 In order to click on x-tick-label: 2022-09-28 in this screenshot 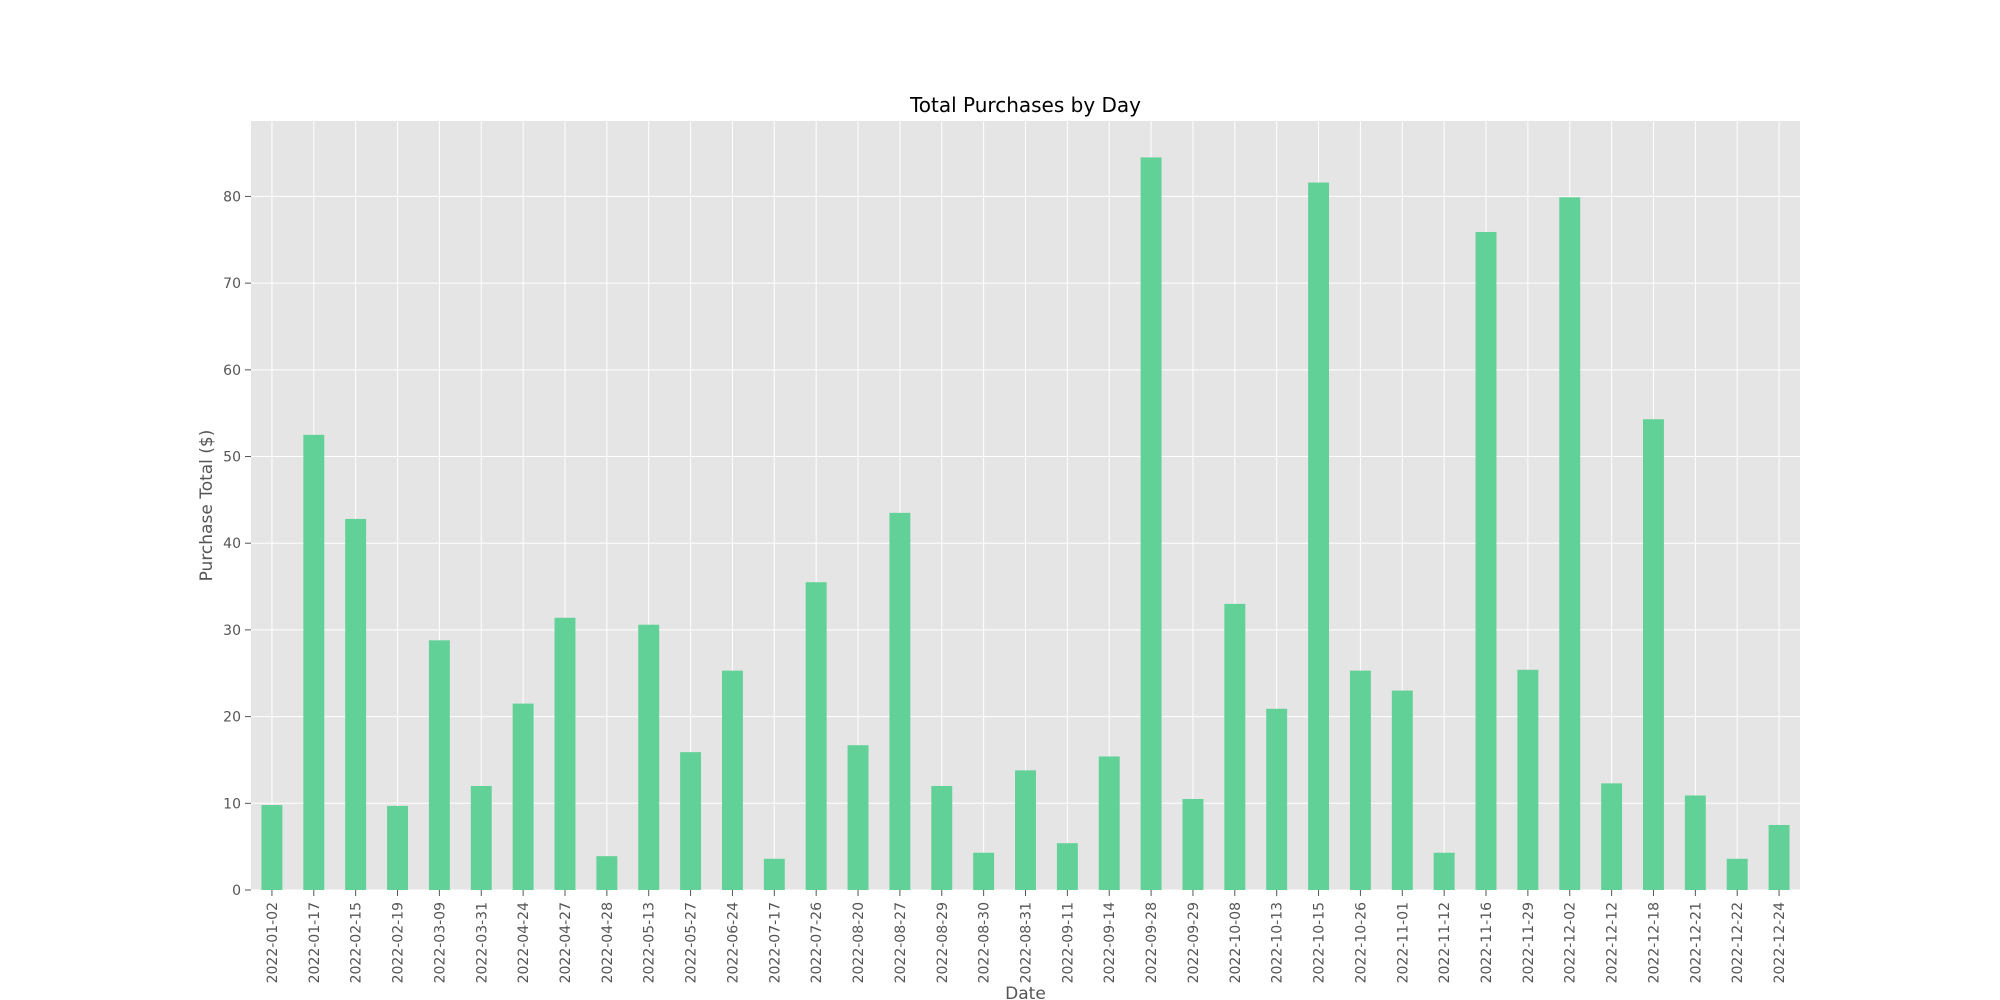, I will do `click(1152, 942)`.